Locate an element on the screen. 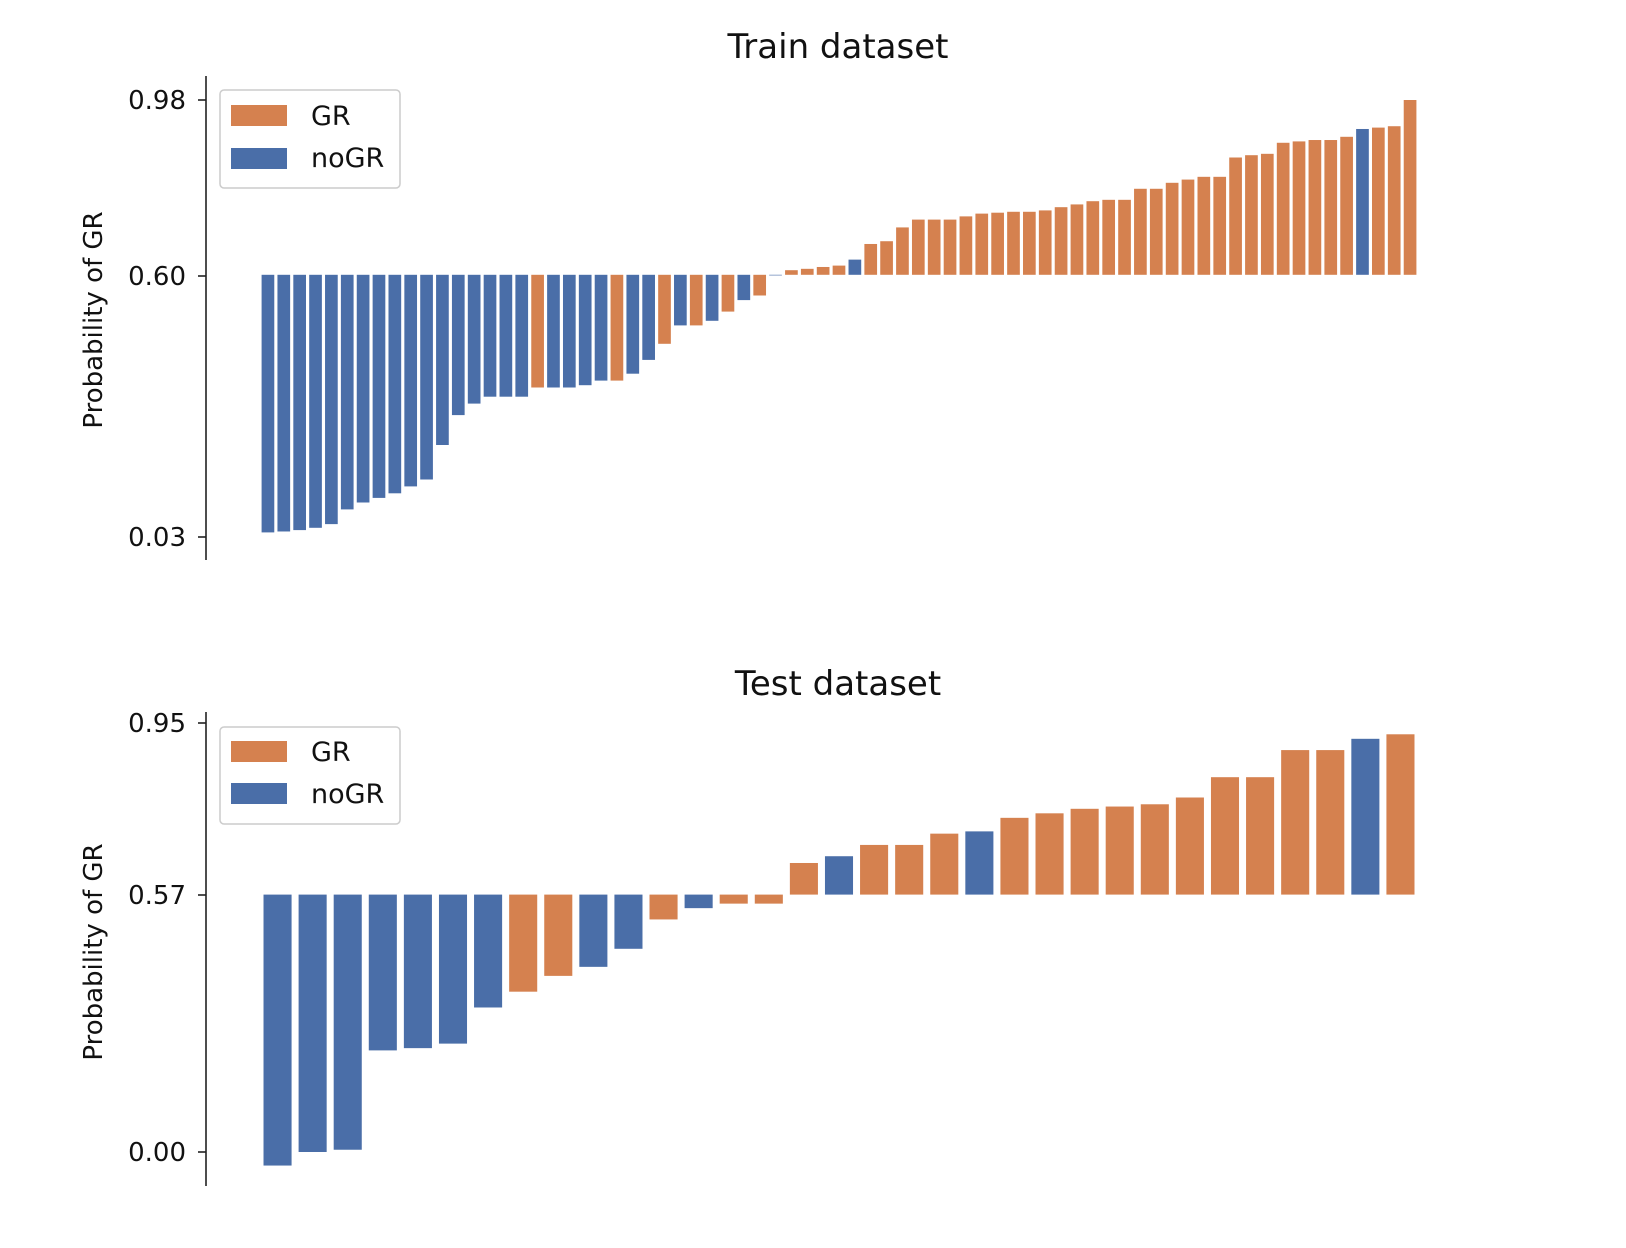  test-y-tick-label: 0.00 is located at coordinates (157, 1153).